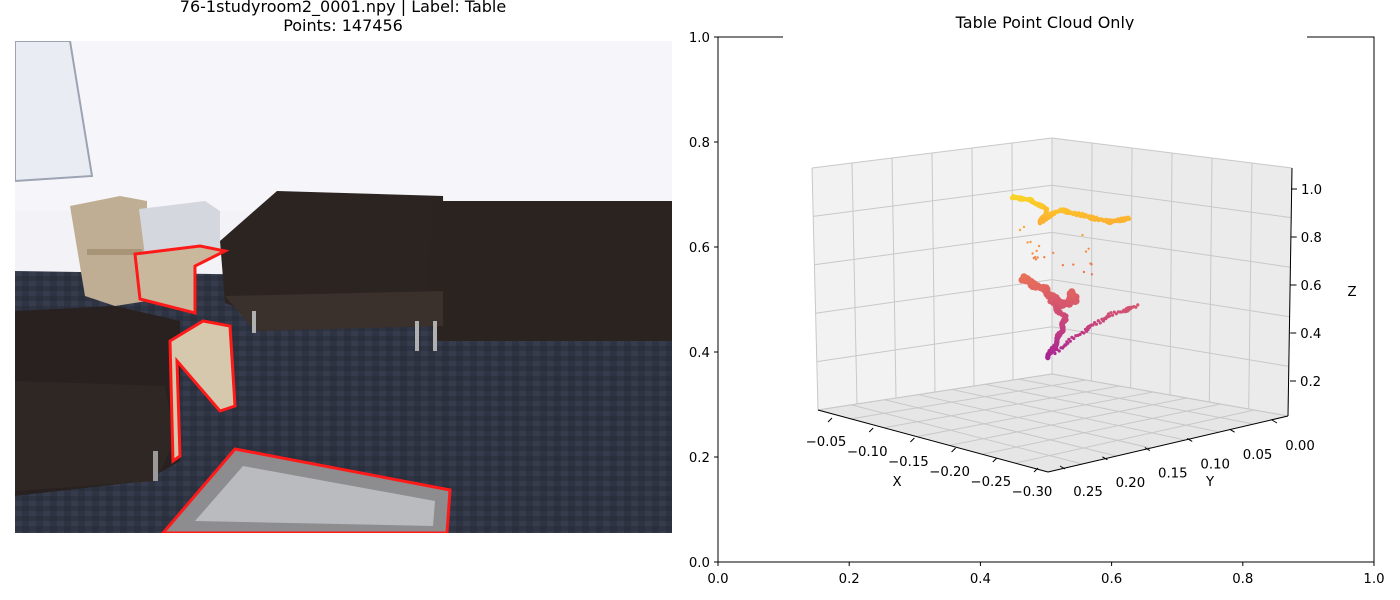 This screenshot has width=1400, height=600. Describe the element at coordinates (949, 472) in the screenshot. I see `x3d-tick-label: −0.20` at that location.